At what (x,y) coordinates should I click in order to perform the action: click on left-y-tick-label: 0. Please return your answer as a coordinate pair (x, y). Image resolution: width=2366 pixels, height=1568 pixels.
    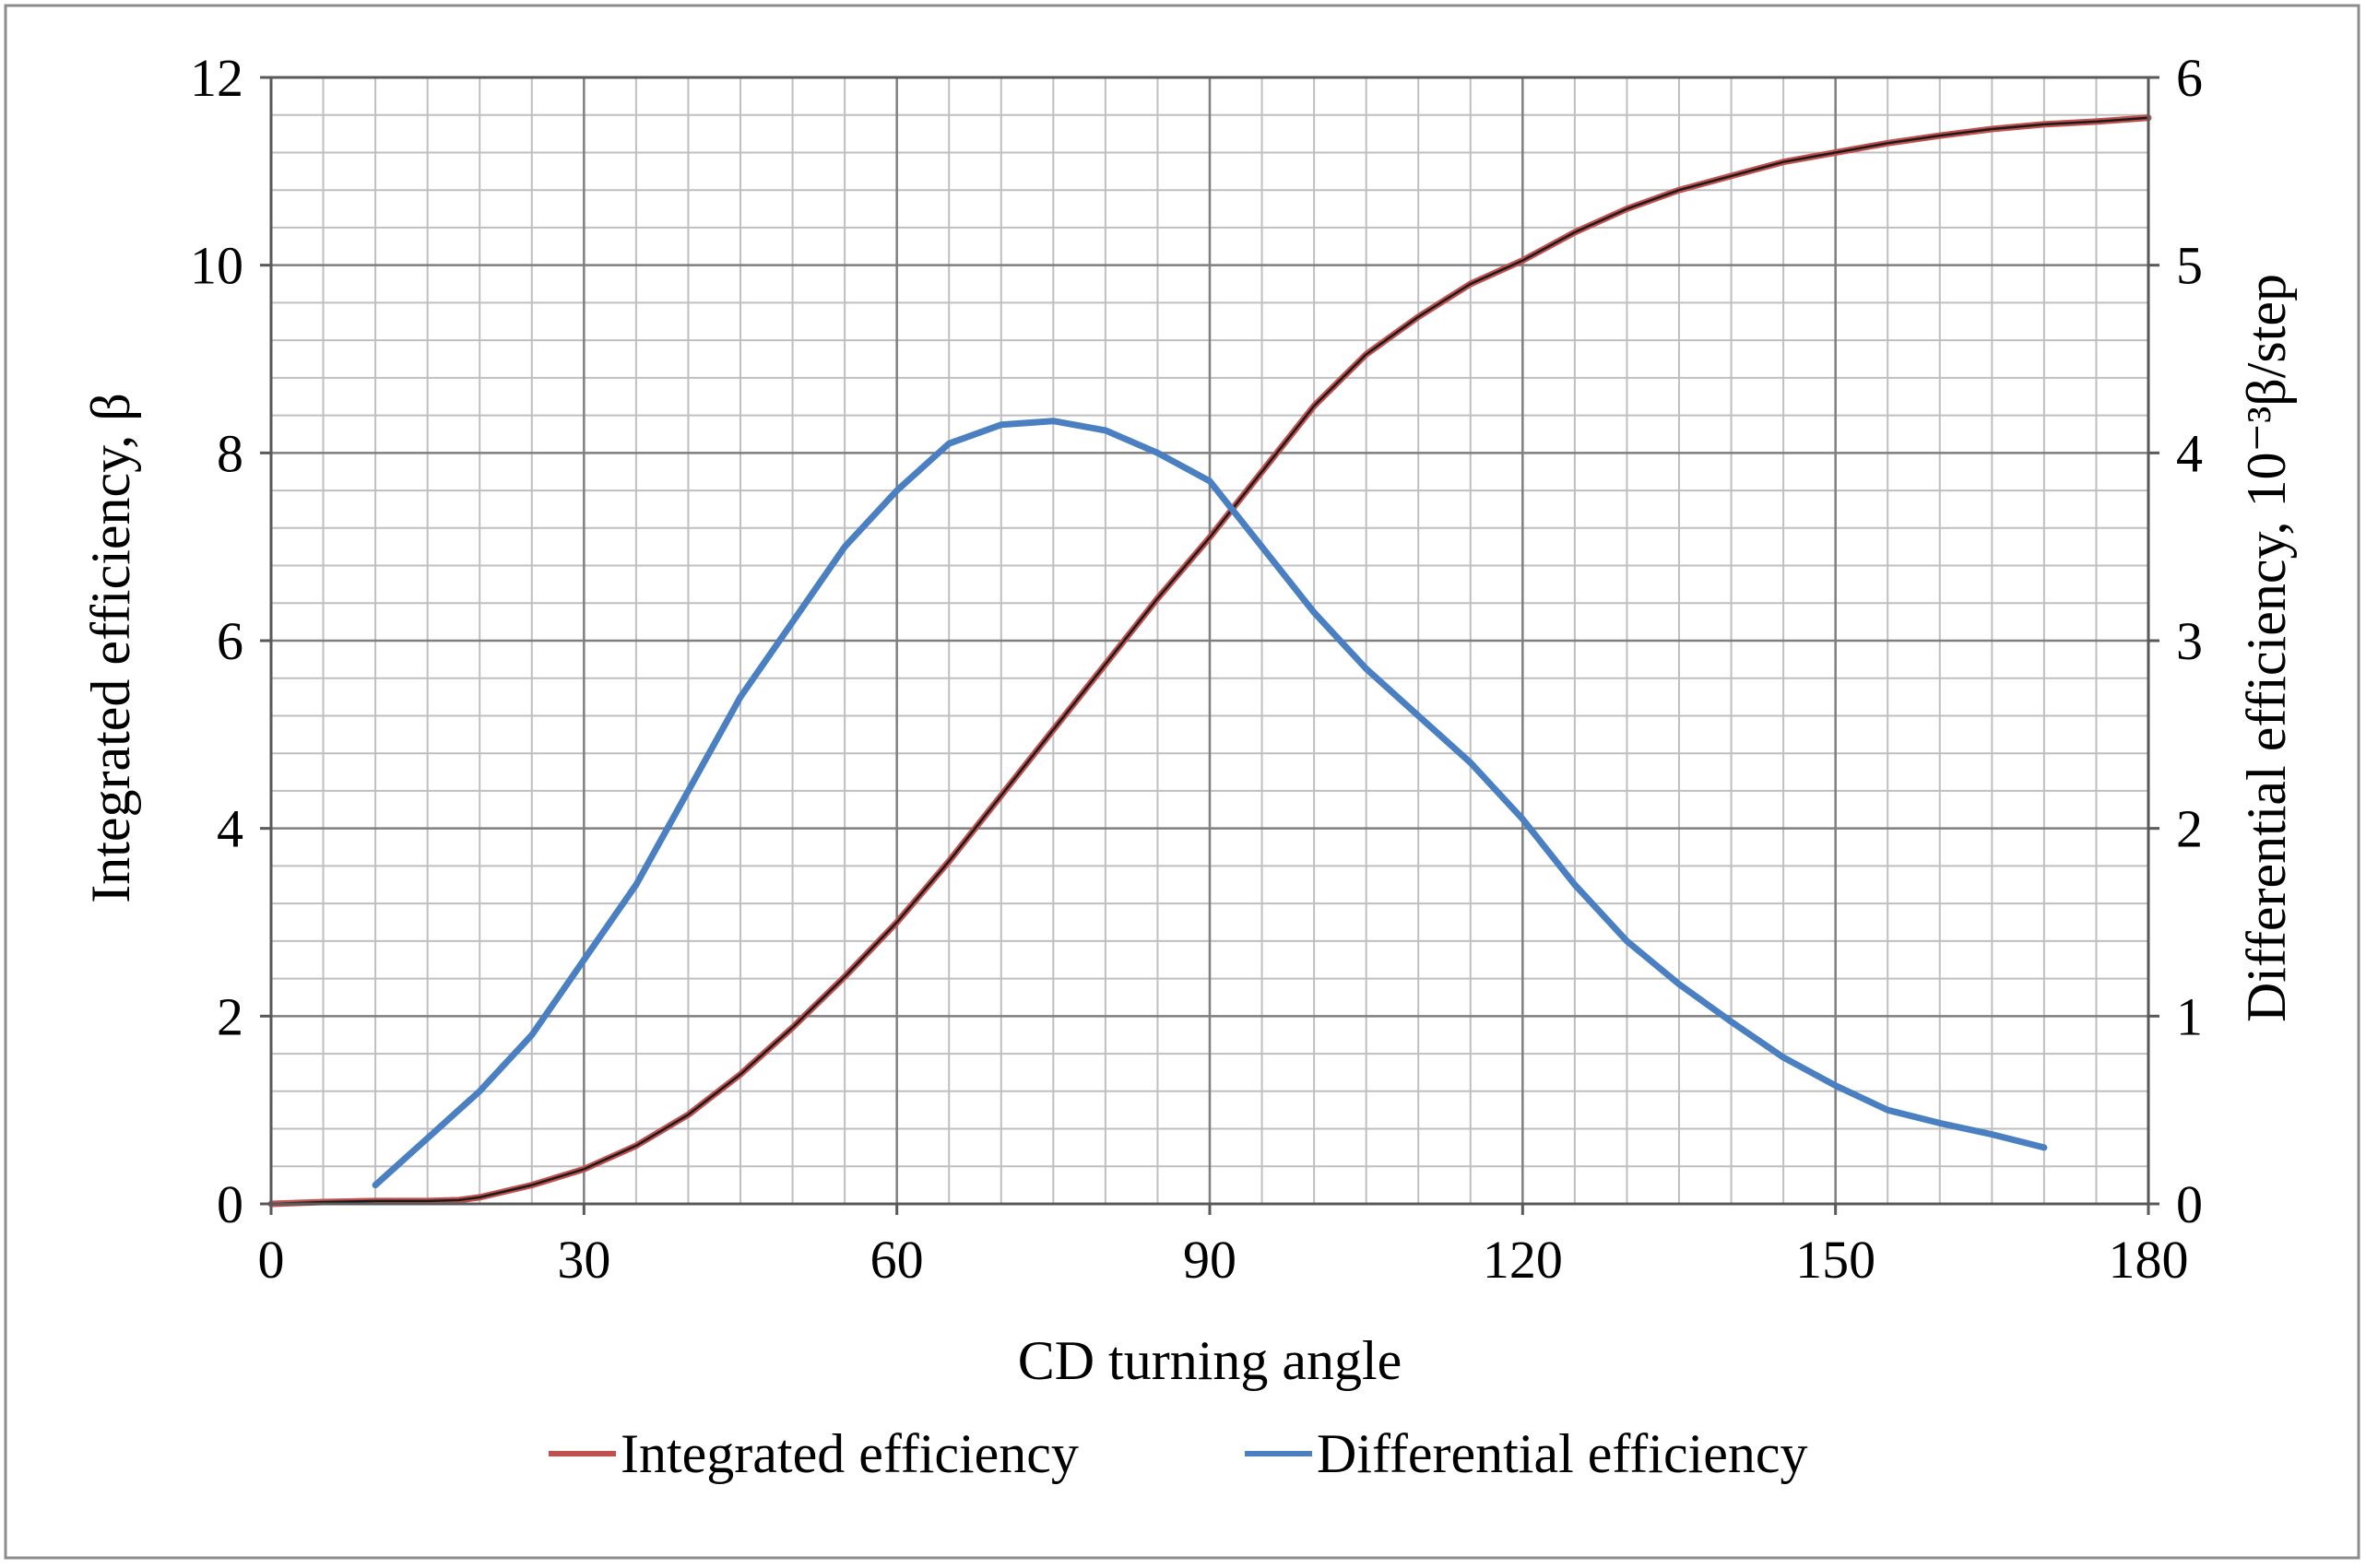
    Looking at the image, I should click on (230, 1204).